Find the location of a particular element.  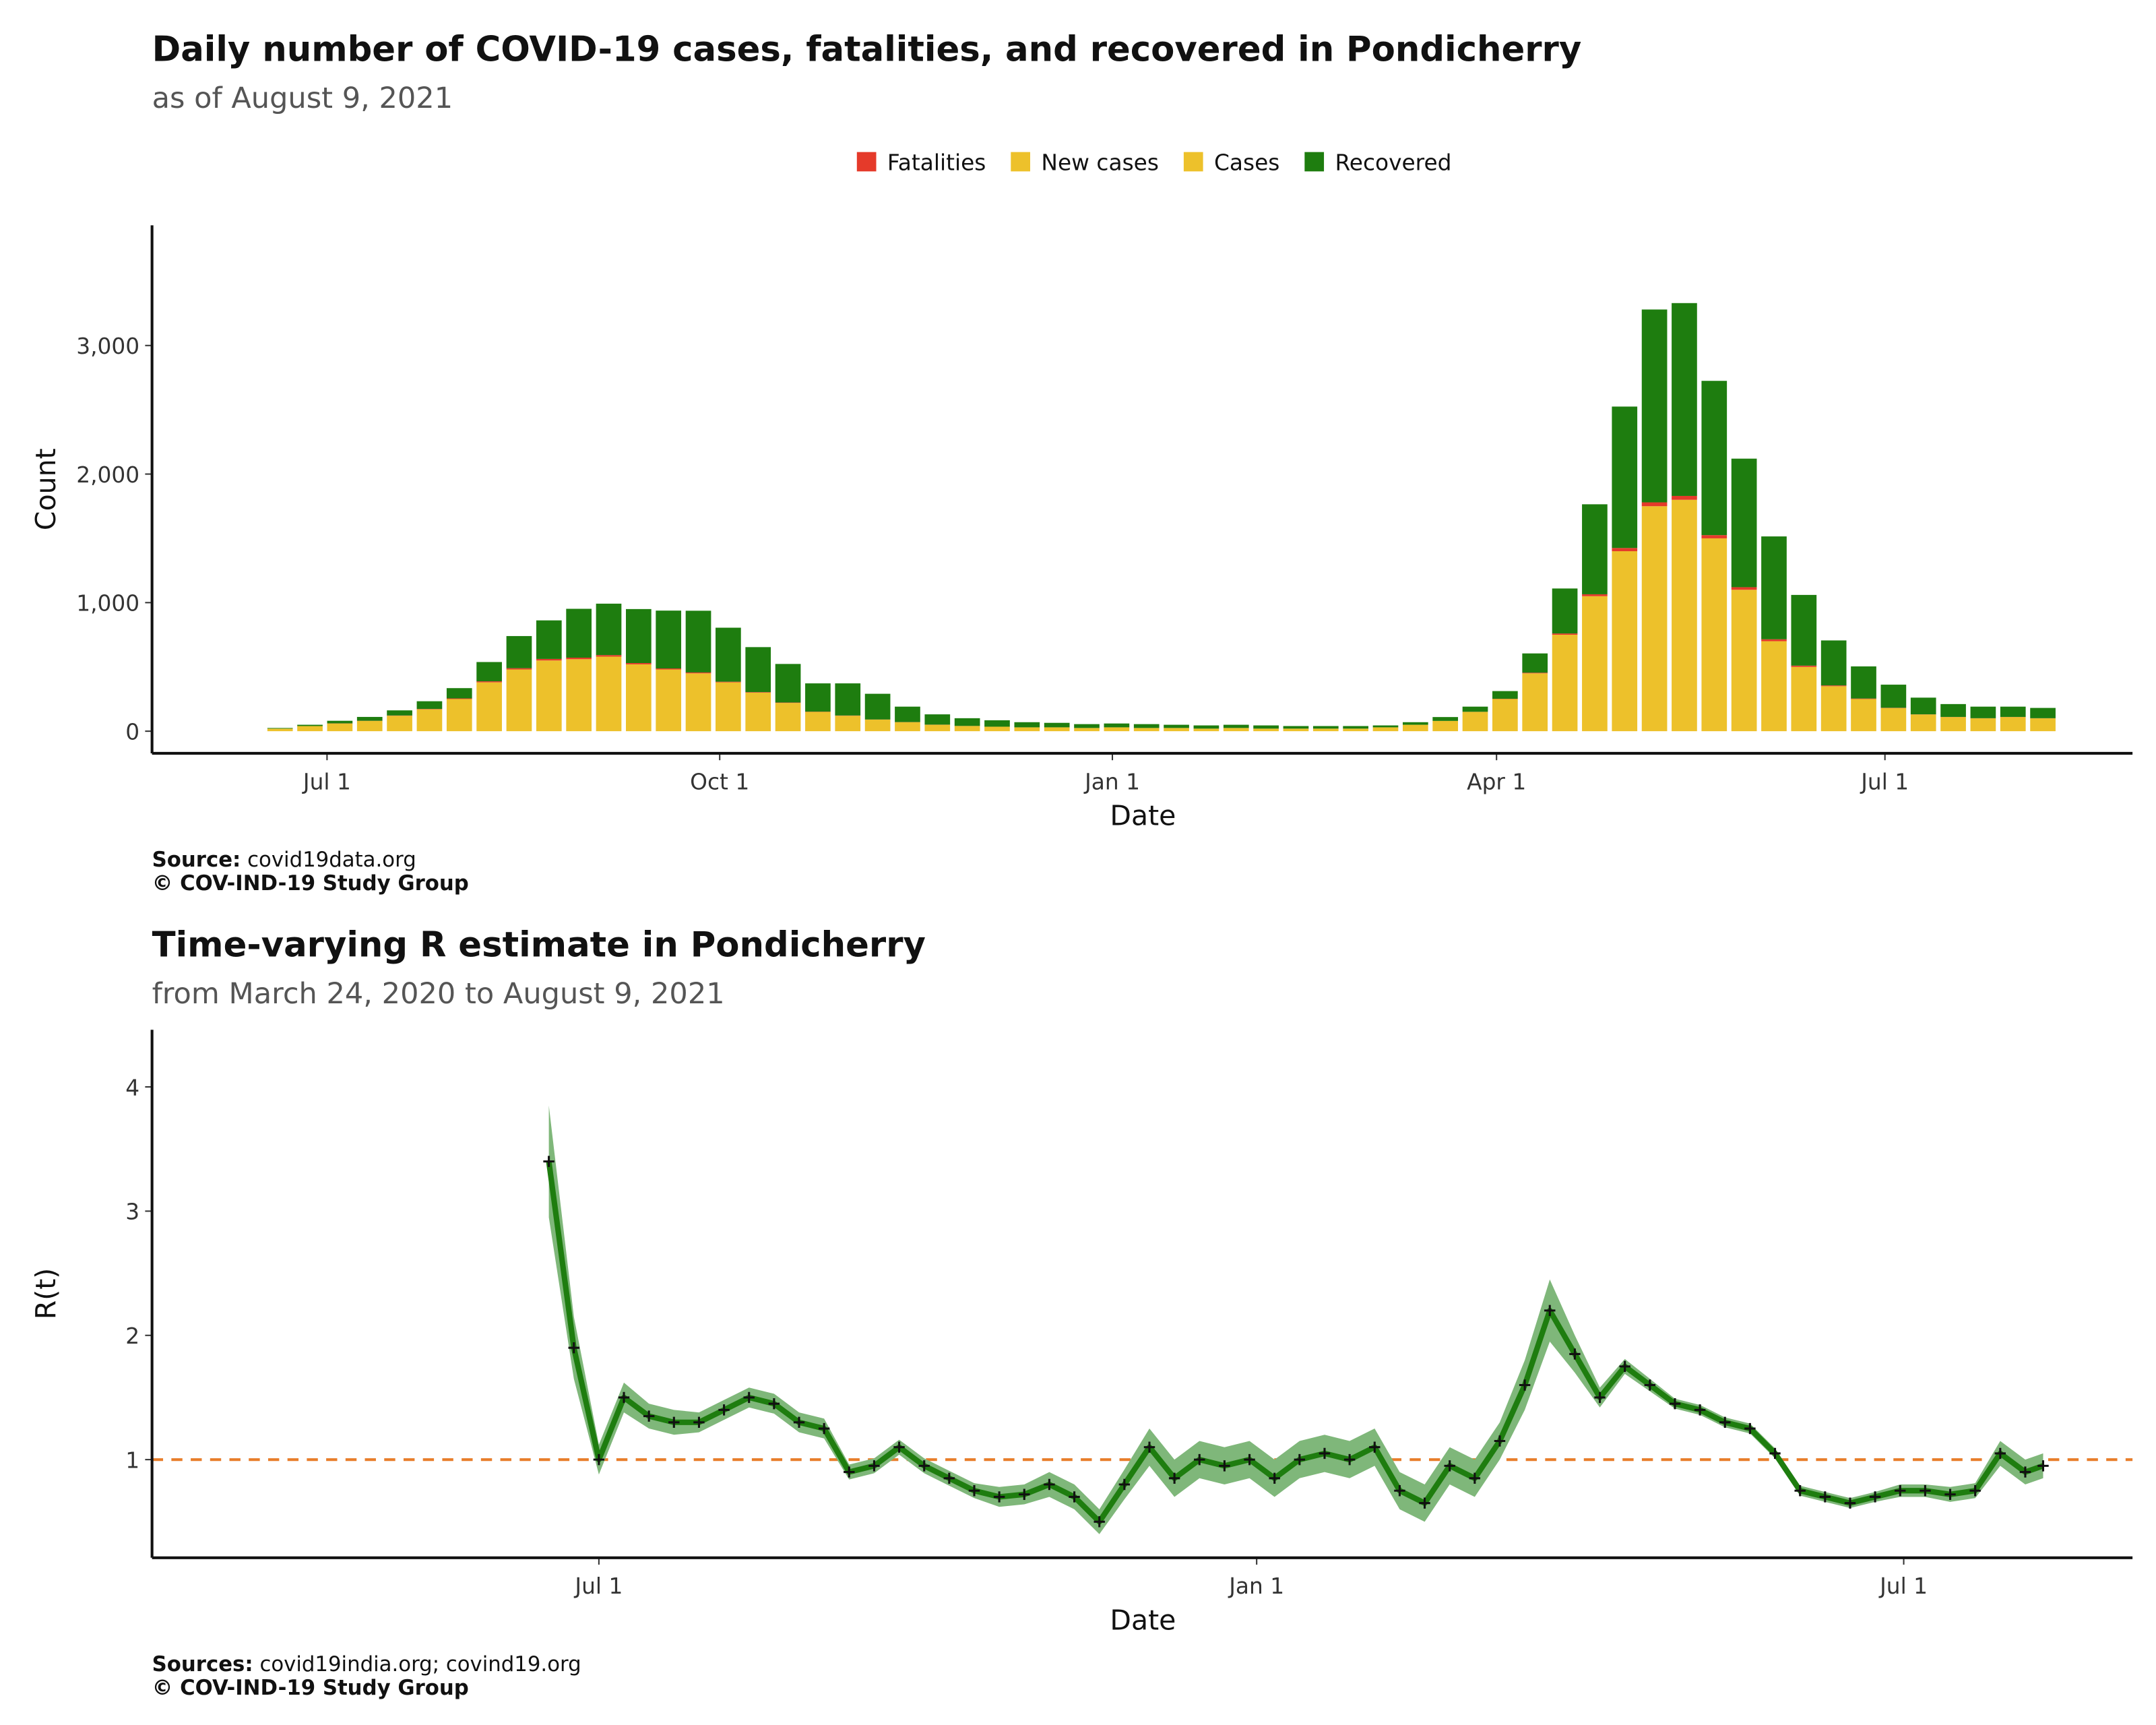

credit: © COV-IND-19 Study Group is located at coordinates (310, 883).